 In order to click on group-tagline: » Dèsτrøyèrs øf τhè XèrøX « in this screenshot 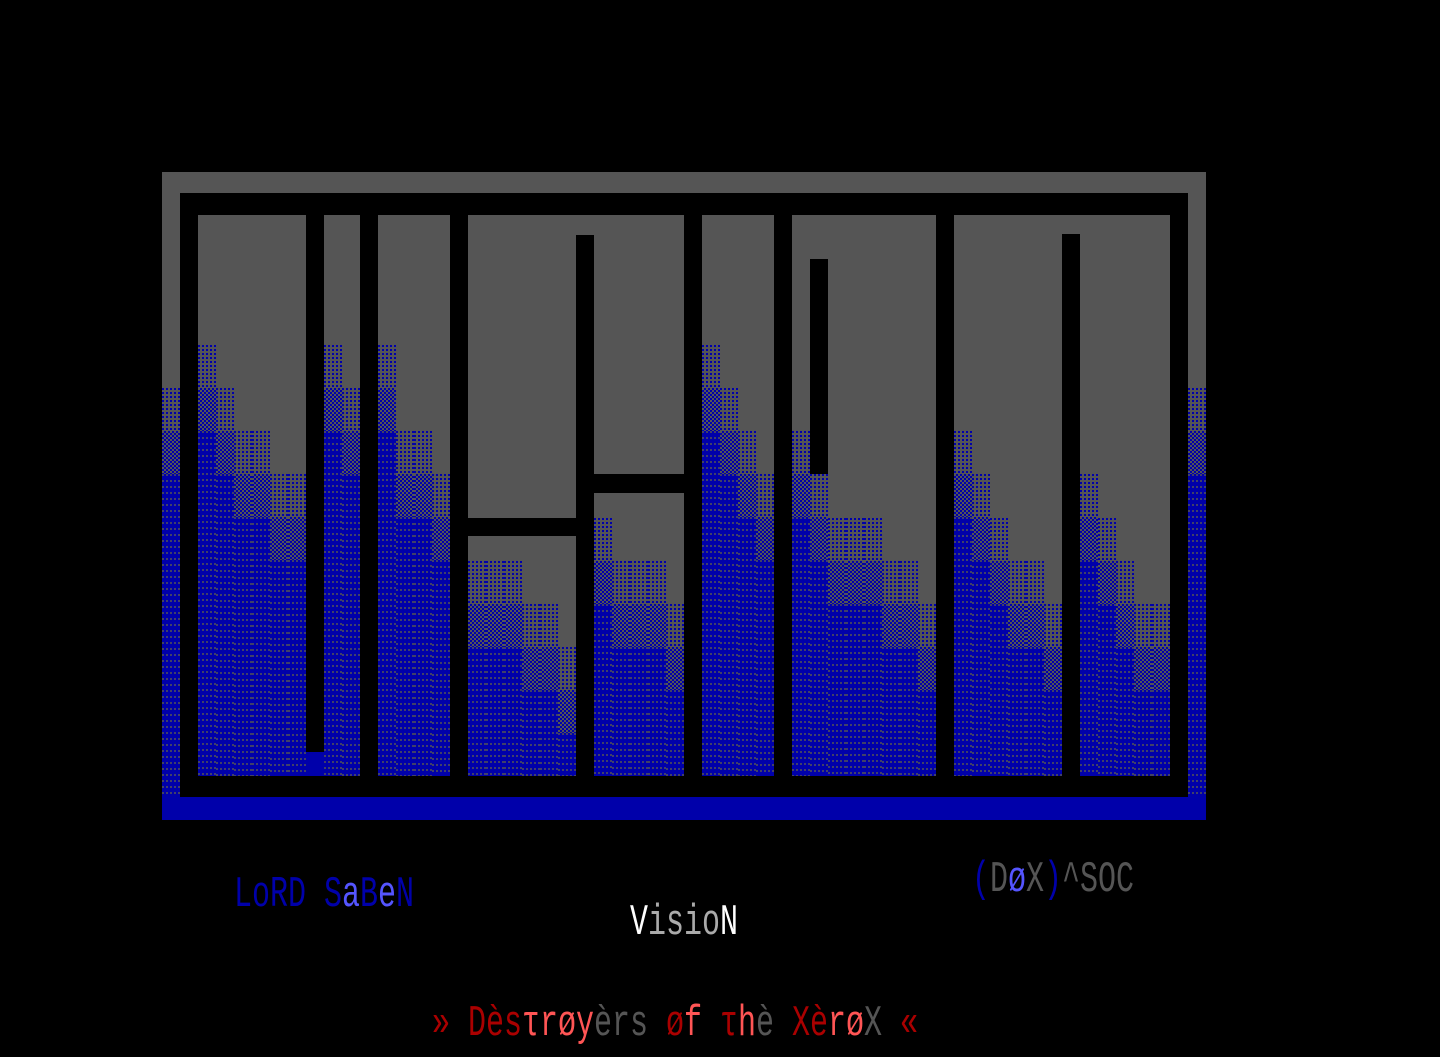, I will do `click(675, 1019)`.